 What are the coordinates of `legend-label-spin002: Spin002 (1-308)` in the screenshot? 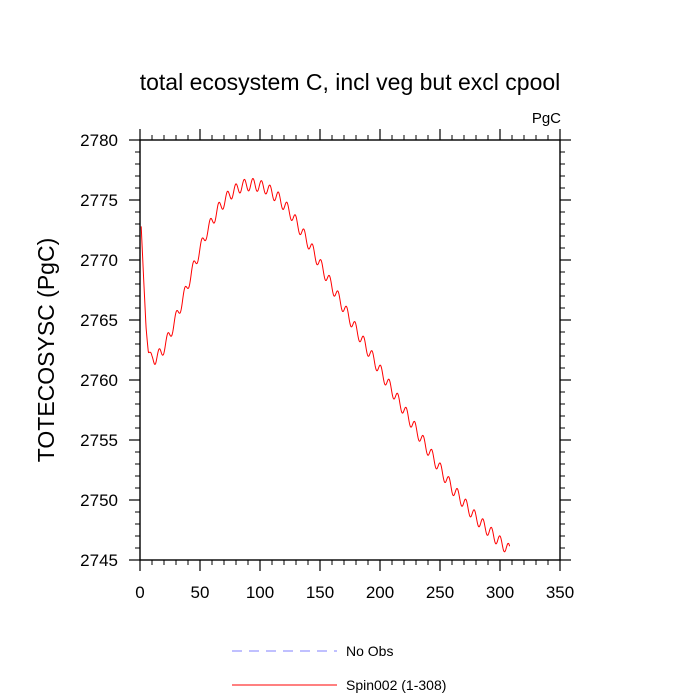 It's located at (396, 685).